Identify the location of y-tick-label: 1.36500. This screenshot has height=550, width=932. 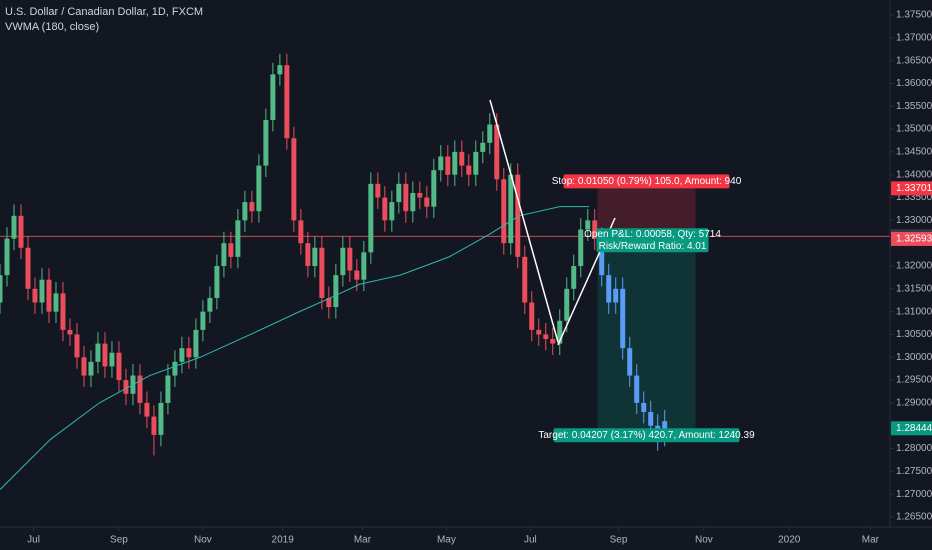
(914, 60).